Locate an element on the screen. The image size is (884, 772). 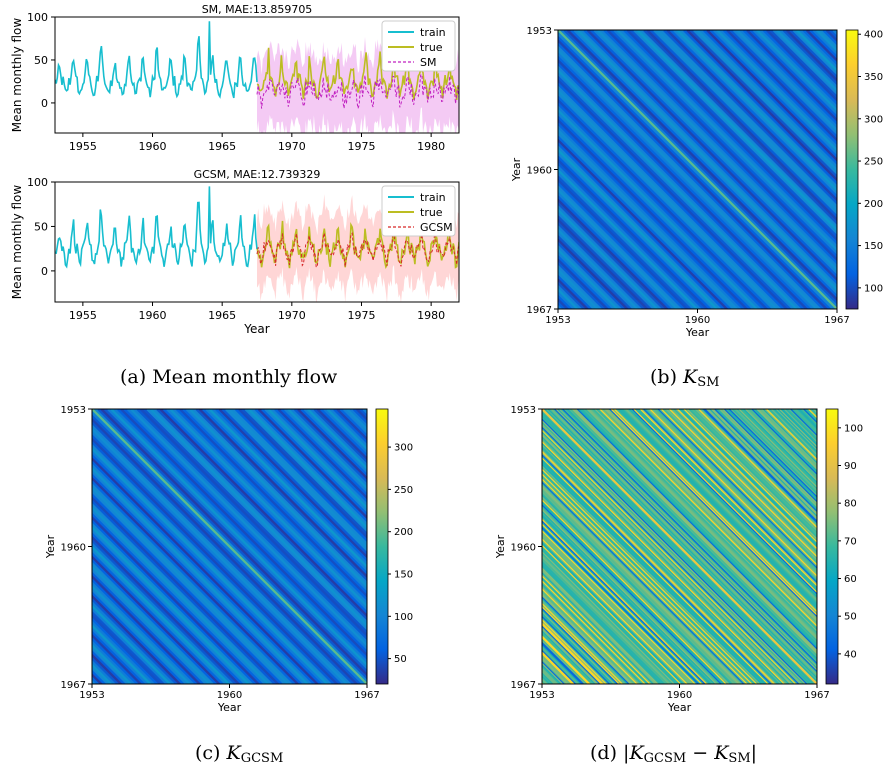
y-tick-label: 0 is located at coordinates (44, 103).